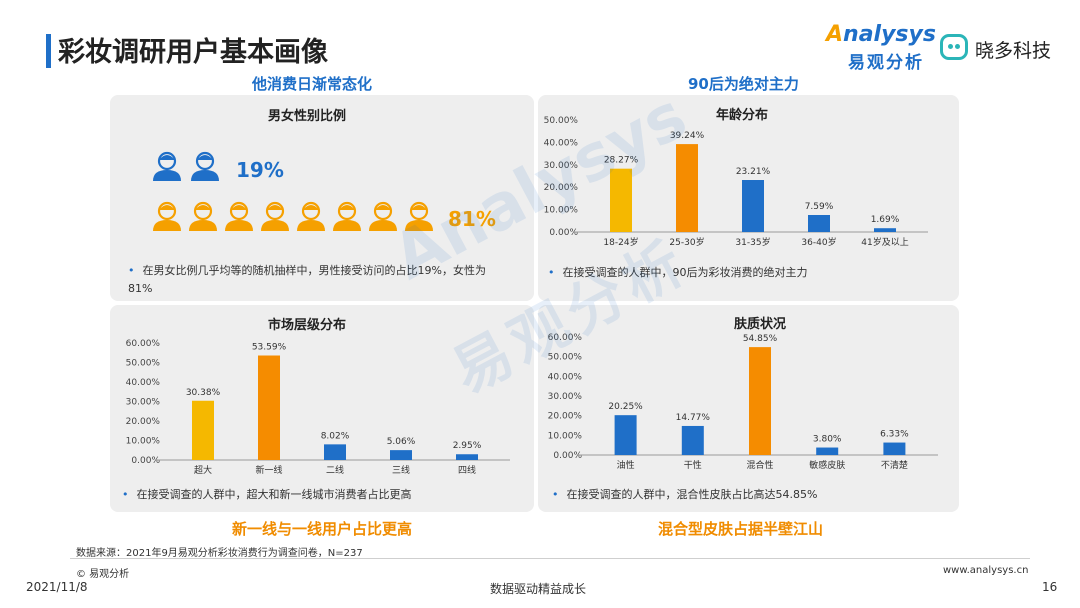  What do you see at coordinates (538, 589) in the screenshot?
I see `footer-slogan: 数据驱动精益成长` at bounding box center [538, 589].